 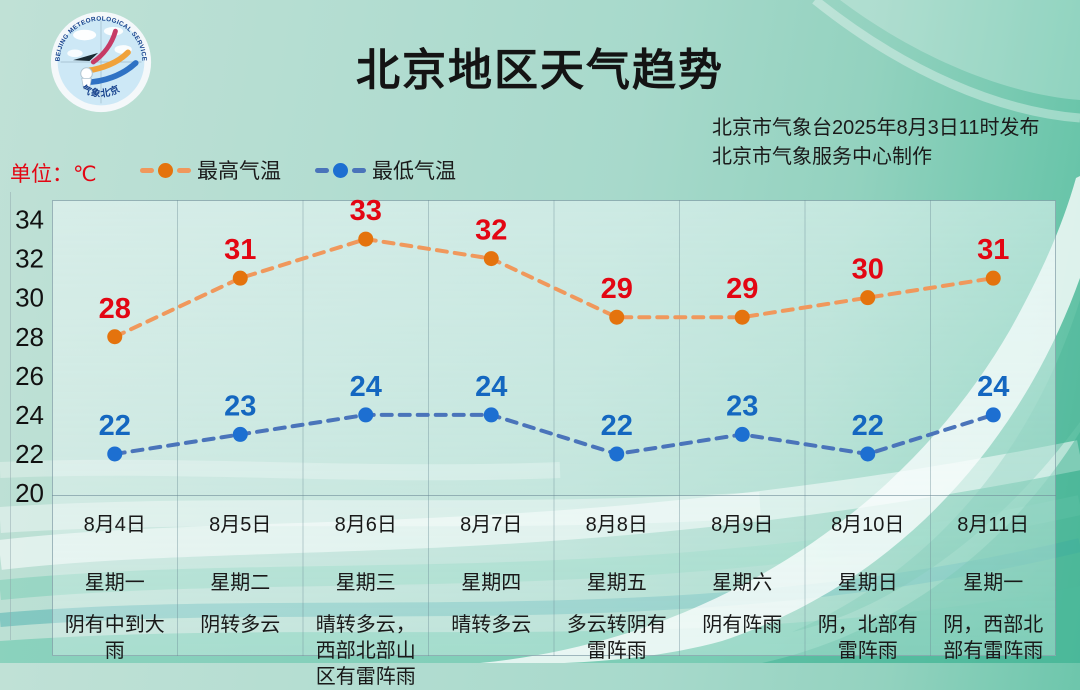 I want to click on day-column: 8月5日 星期二 阴转多云, so click(x=241, y=575).